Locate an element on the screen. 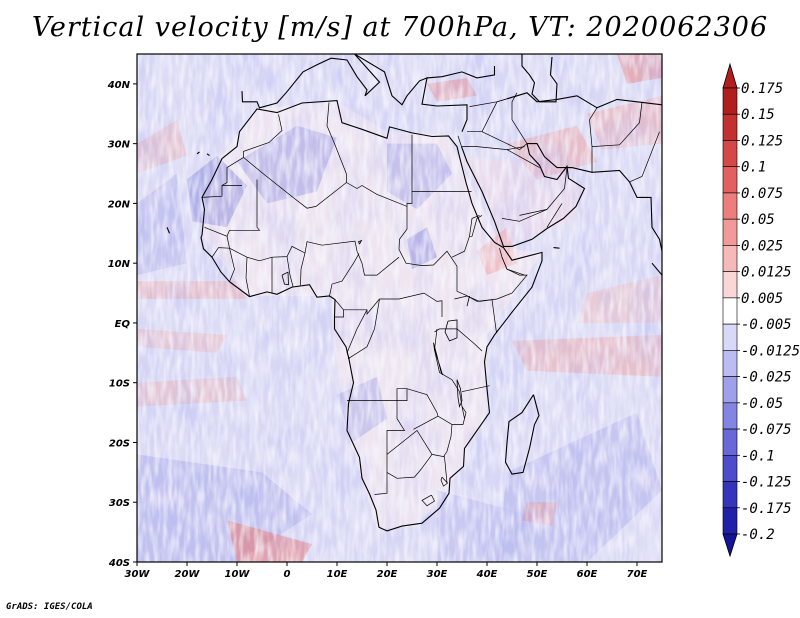  colorbar-label: -0.2 is located at coordinates (758, 535).